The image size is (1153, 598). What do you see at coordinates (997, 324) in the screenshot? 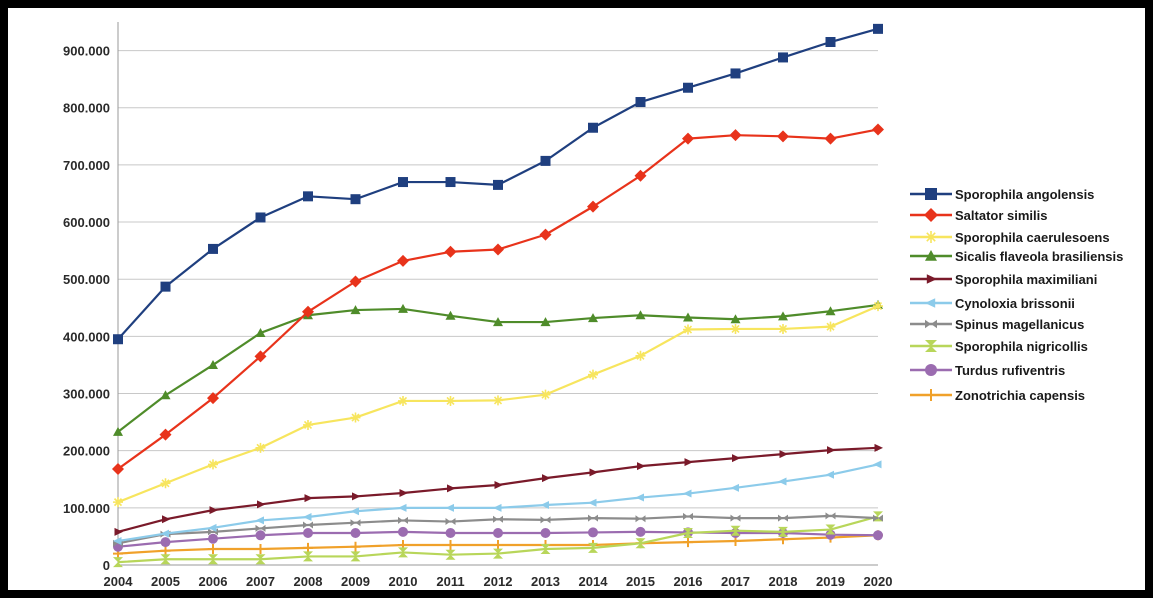
I see `legend-item: Spinus magellanicus` at bounding box center [997, 324].